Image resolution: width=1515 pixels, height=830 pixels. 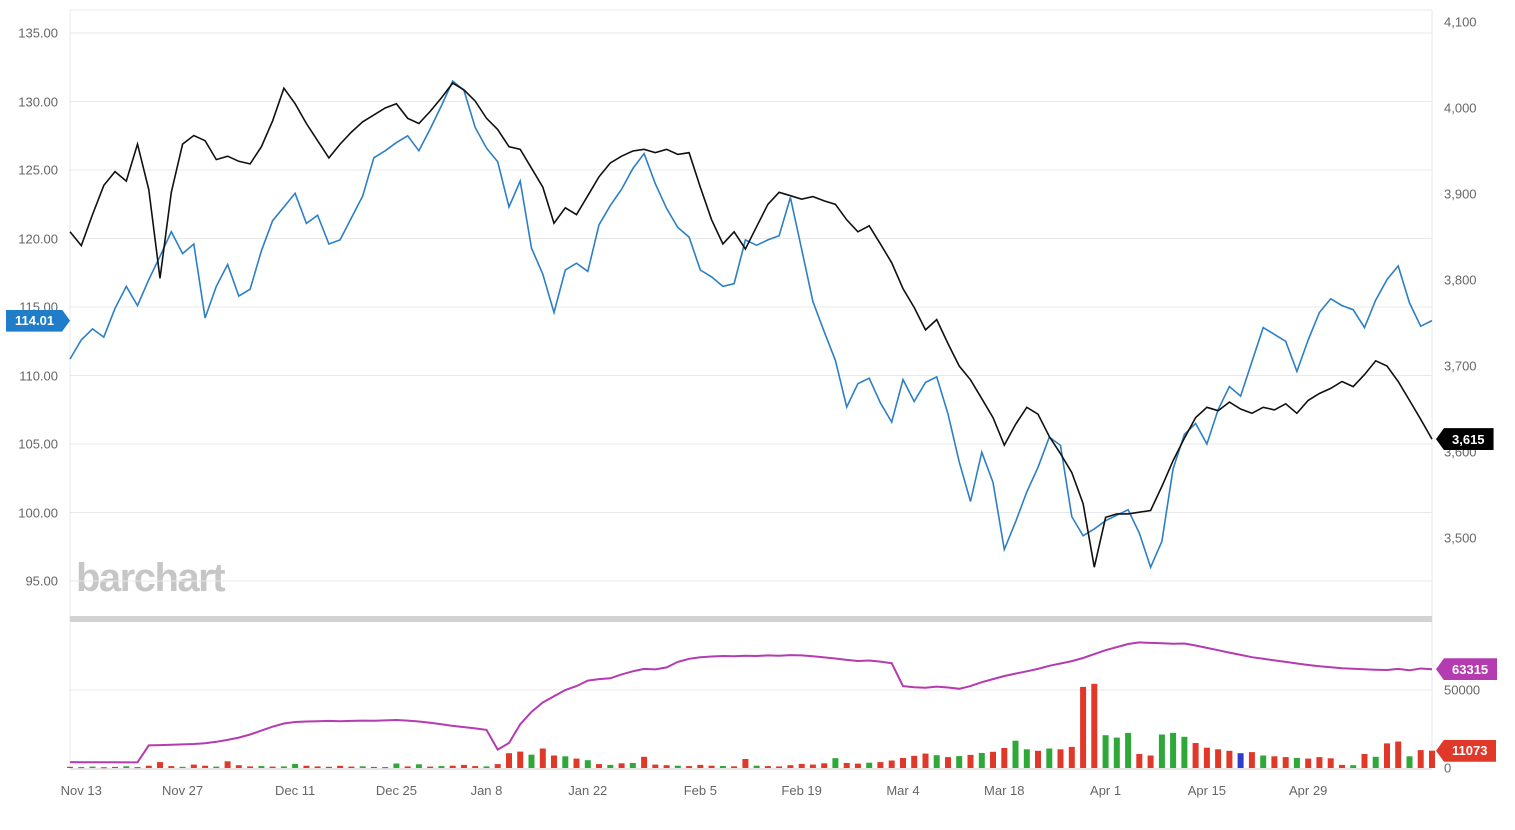 What do you see at coordinates (1465, 439) in the screenshot?
I see `last-price-badge-right: 3,615` at bounding box center [1465, 439].